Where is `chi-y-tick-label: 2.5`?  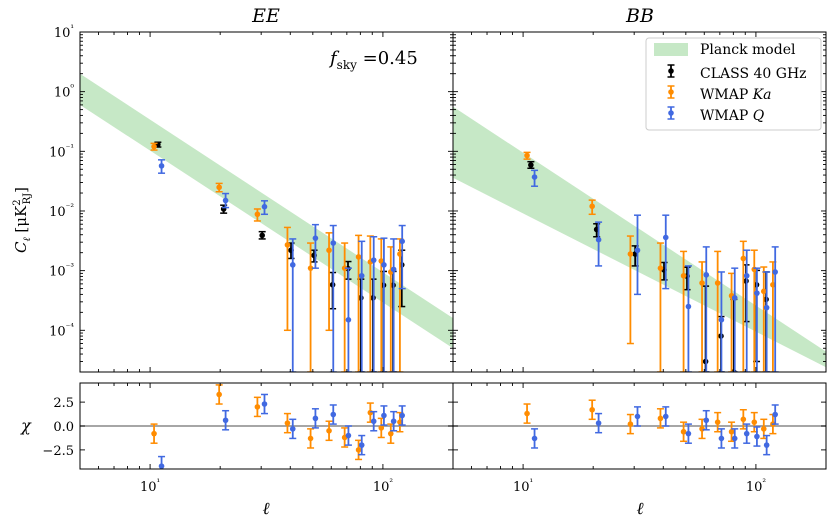
chi-y-tick-label: 2.5 is located at coordinates (63, 403).